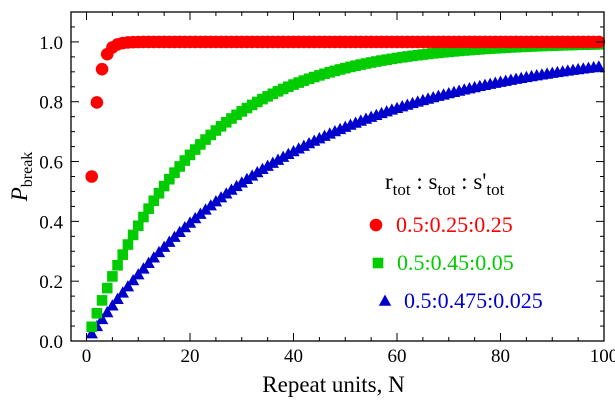 Image resolution: width=615 pixels, height=400 pixels. I want to click on y-axis-title: Pbreak, so click(21, 177).